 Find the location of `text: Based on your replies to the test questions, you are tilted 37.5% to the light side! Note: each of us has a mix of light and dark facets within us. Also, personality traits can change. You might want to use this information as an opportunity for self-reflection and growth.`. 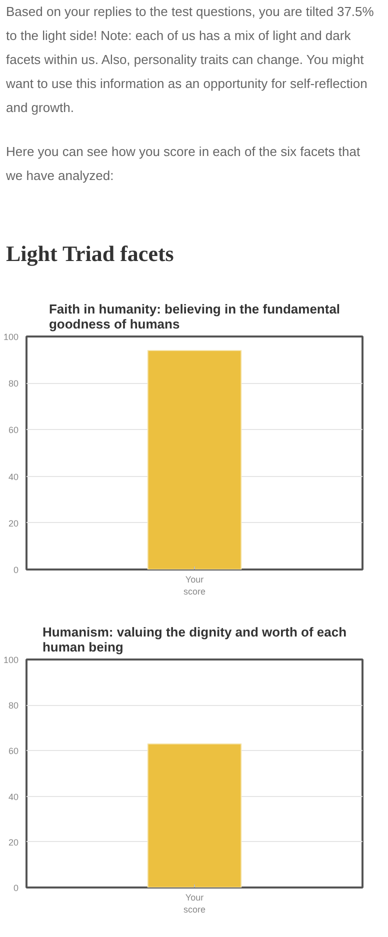

text: Based on your replies to the test questions, you are tilted 37.5% to the light side! Note: each of us has a mix of light and dark facets within us. Also, personality traits can change. You might want to use this information as an opportunity for self-reflection and growth. is located at coordinates (190, 60).